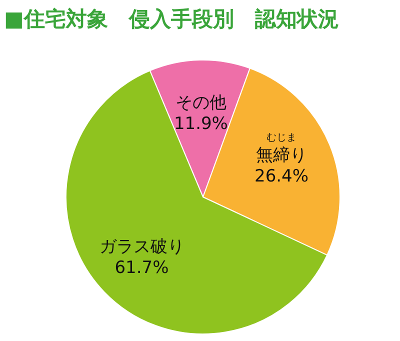 This screenshot has height=341, width=400. Describe the element at coordinates (201, 124) in the screenshot. I see `data-label: 11.9%` at that location.